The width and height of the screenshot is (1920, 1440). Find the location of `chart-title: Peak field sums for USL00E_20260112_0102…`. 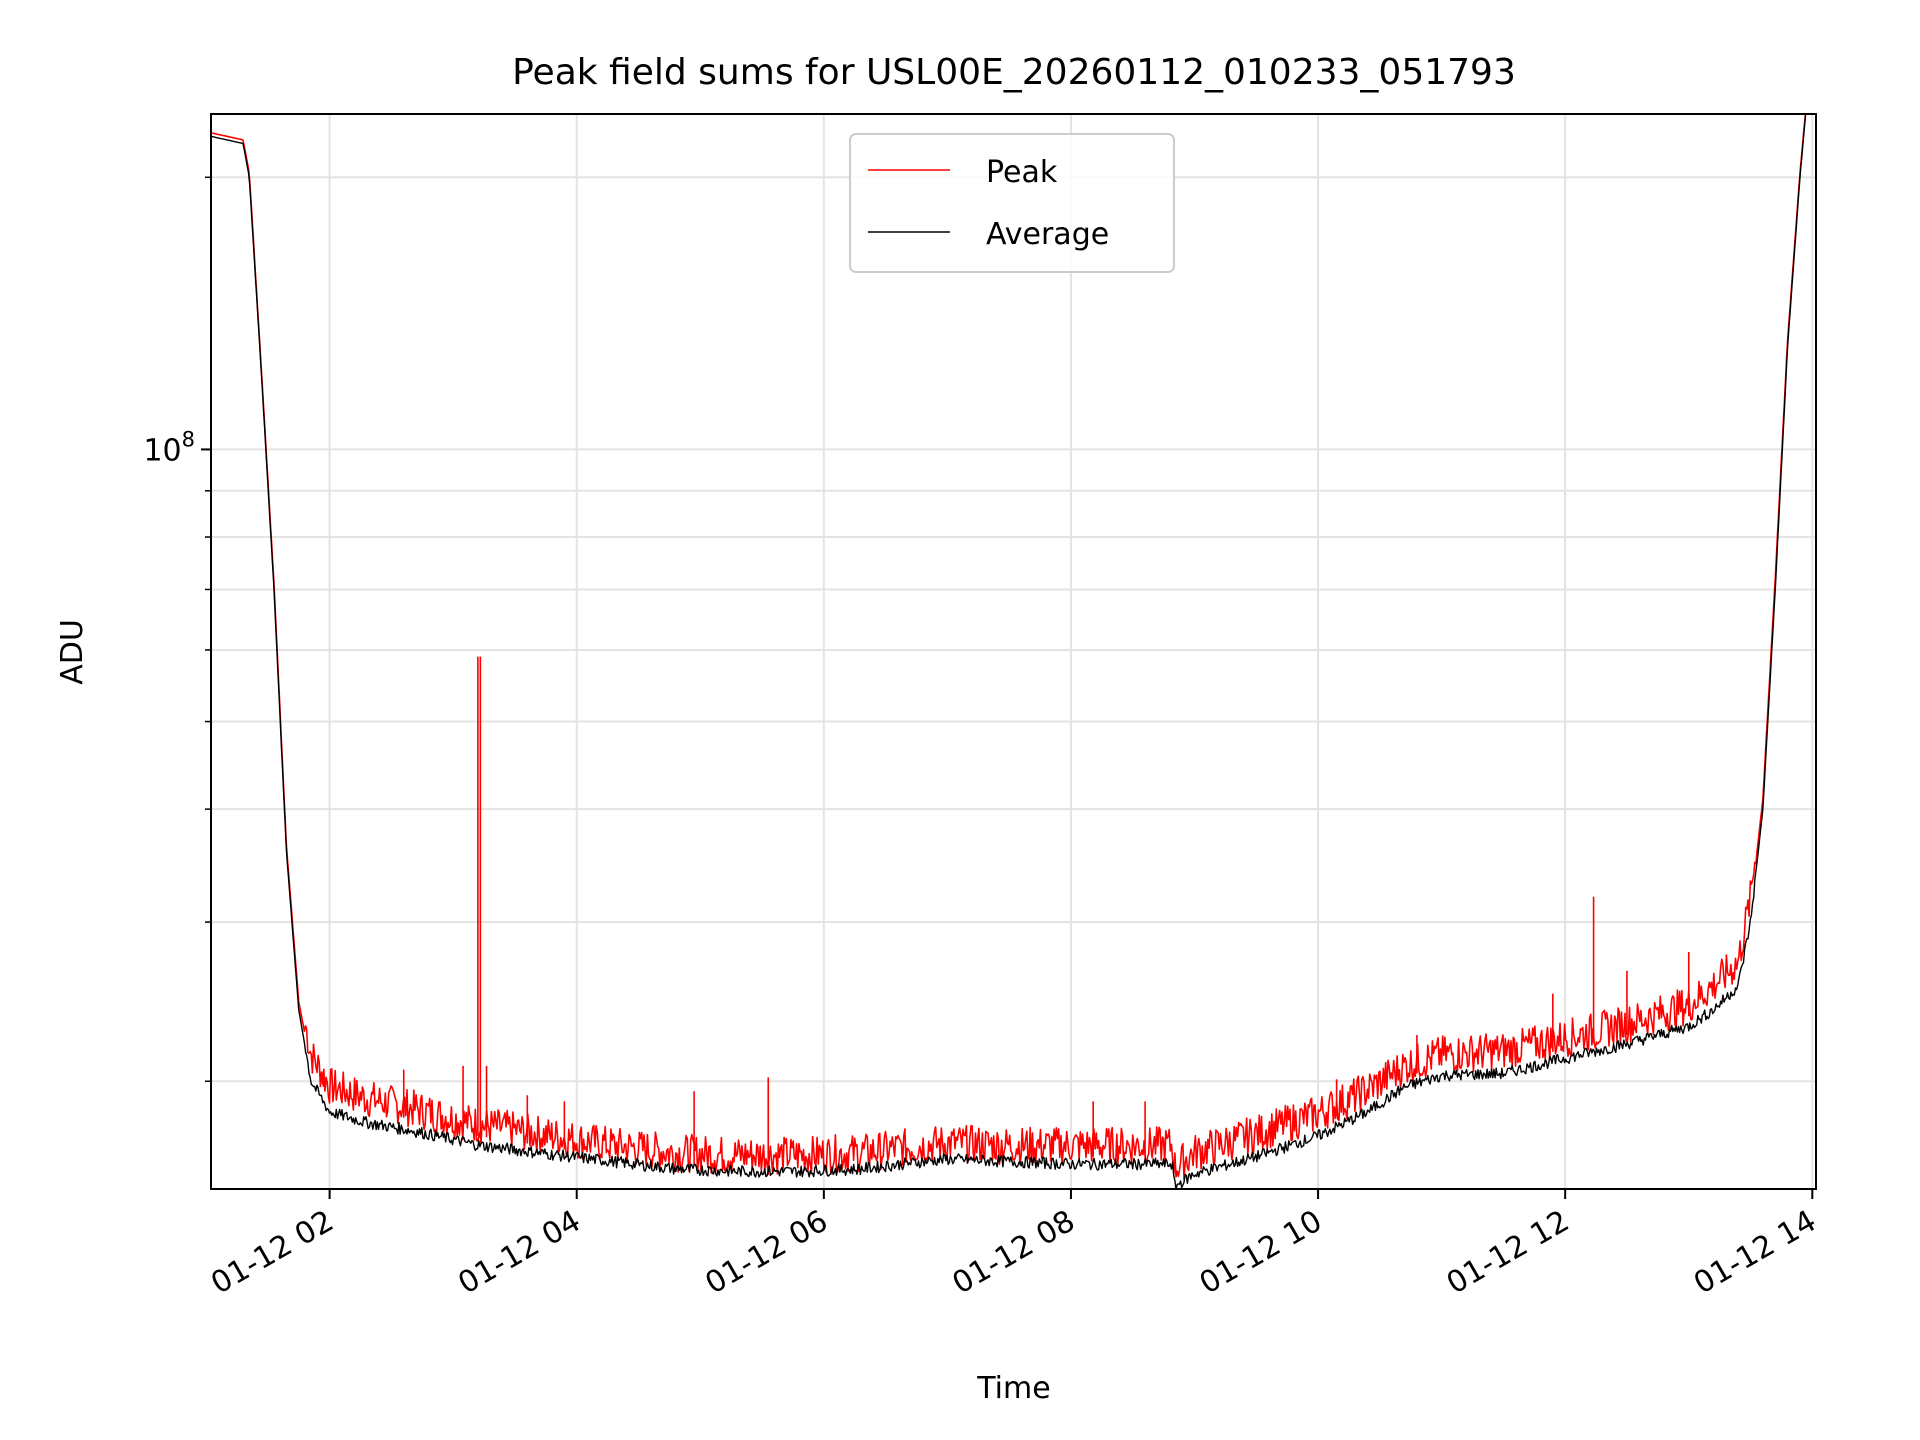

chart-title: Peak field sums for USL00E_20260112_0102… is located at coordinates (1014, 72).